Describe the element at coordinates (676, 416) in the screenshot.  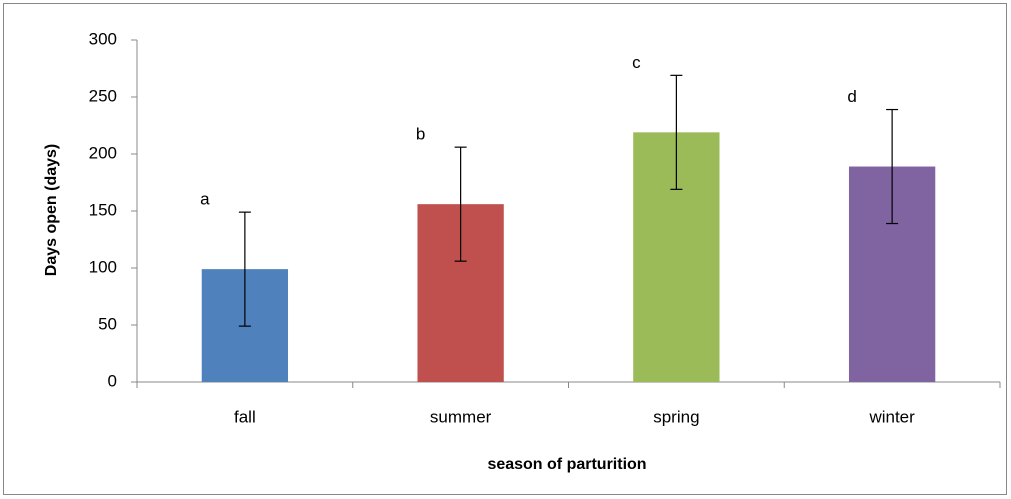
I see `x-tick-label: spring` at that location.